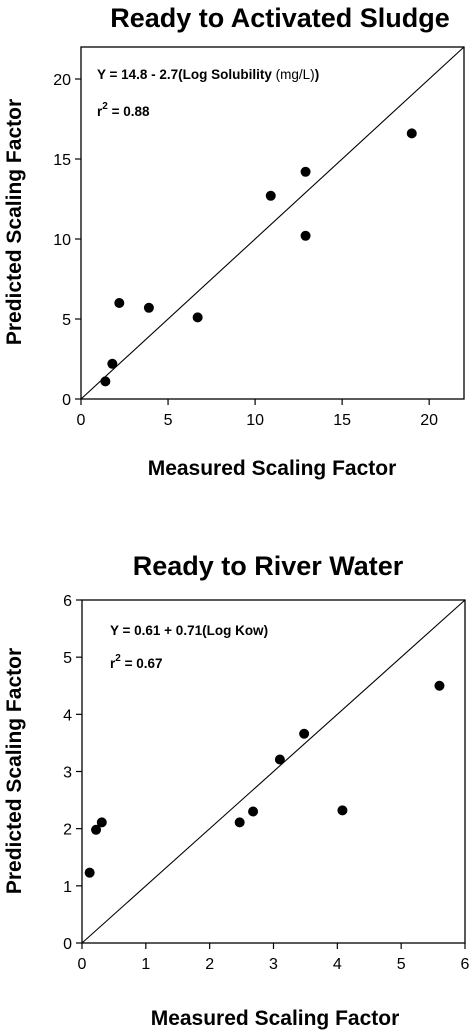 This screenshot has width=475, height=1035. I want to click on chart-2-x-ticks: 0 1 2 3 4 5 6, so click(274, 958).